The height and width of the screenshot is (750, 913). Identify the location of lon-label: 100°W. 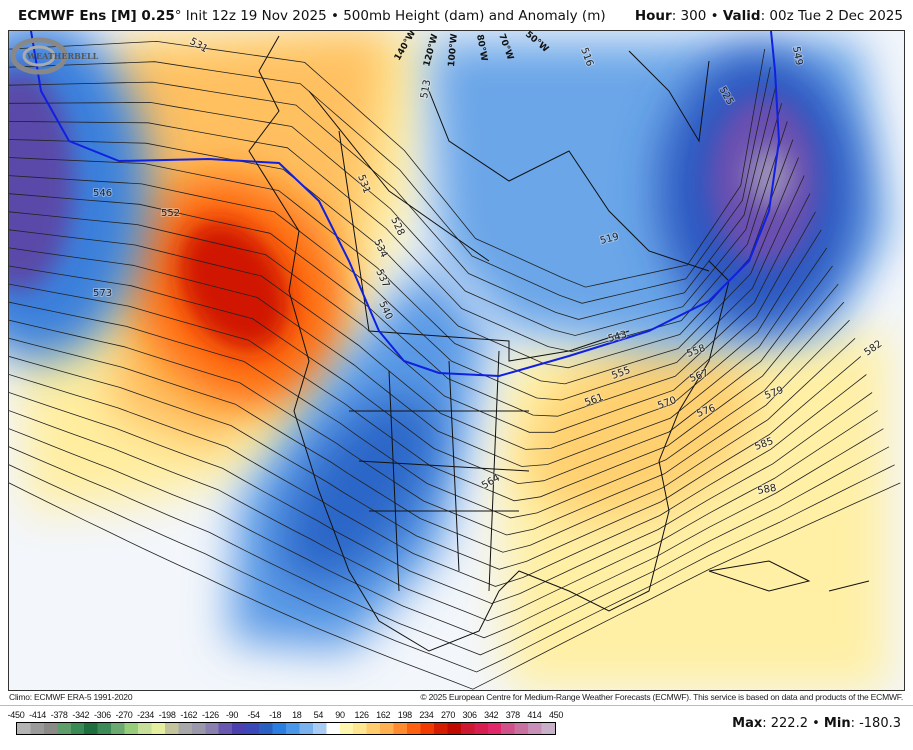
(453, 50).